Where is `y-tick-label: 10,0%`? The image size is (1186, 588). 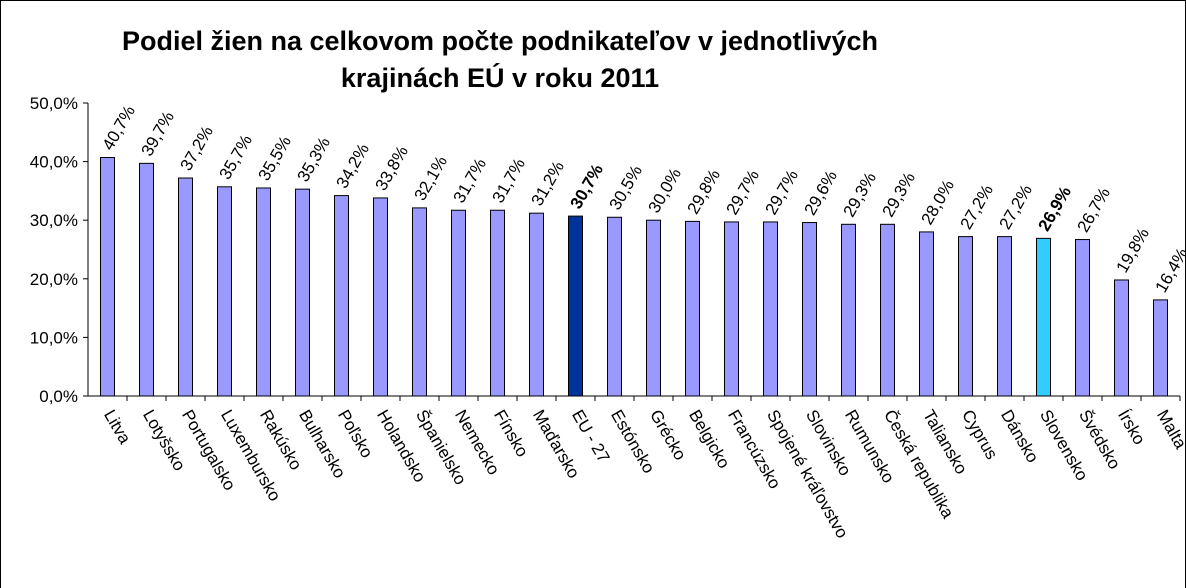
y-tick-label: 10,0% is located at coordinates (54, 337).